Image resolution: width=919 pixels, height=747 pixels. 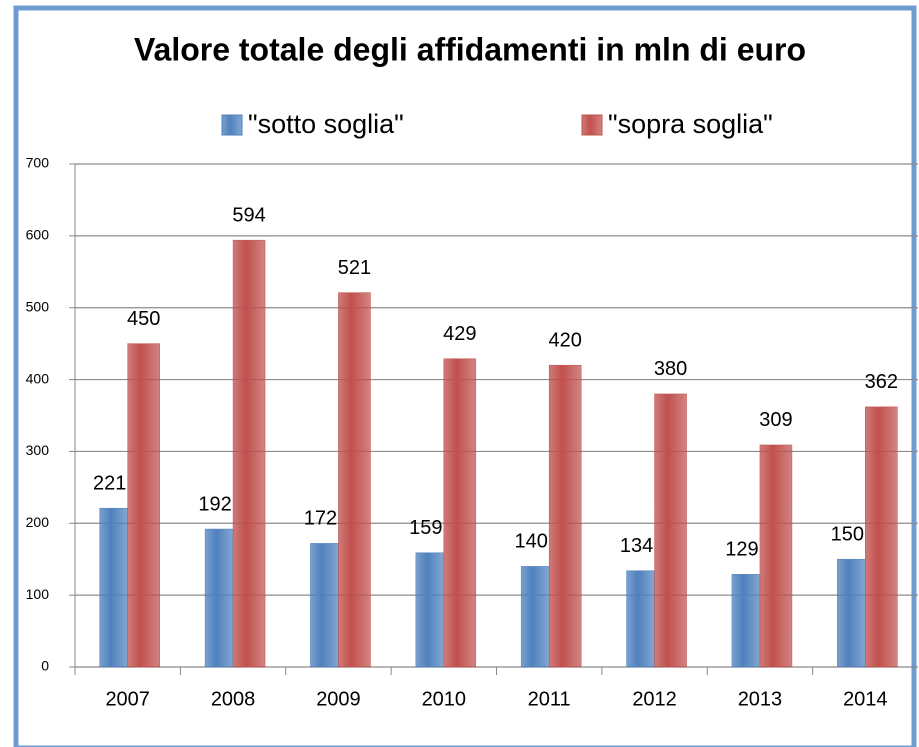 What do you see at coordinates (38, 378) in the screenshot?
I see `y-tick-label: 400` at bounding box center [38, 378].